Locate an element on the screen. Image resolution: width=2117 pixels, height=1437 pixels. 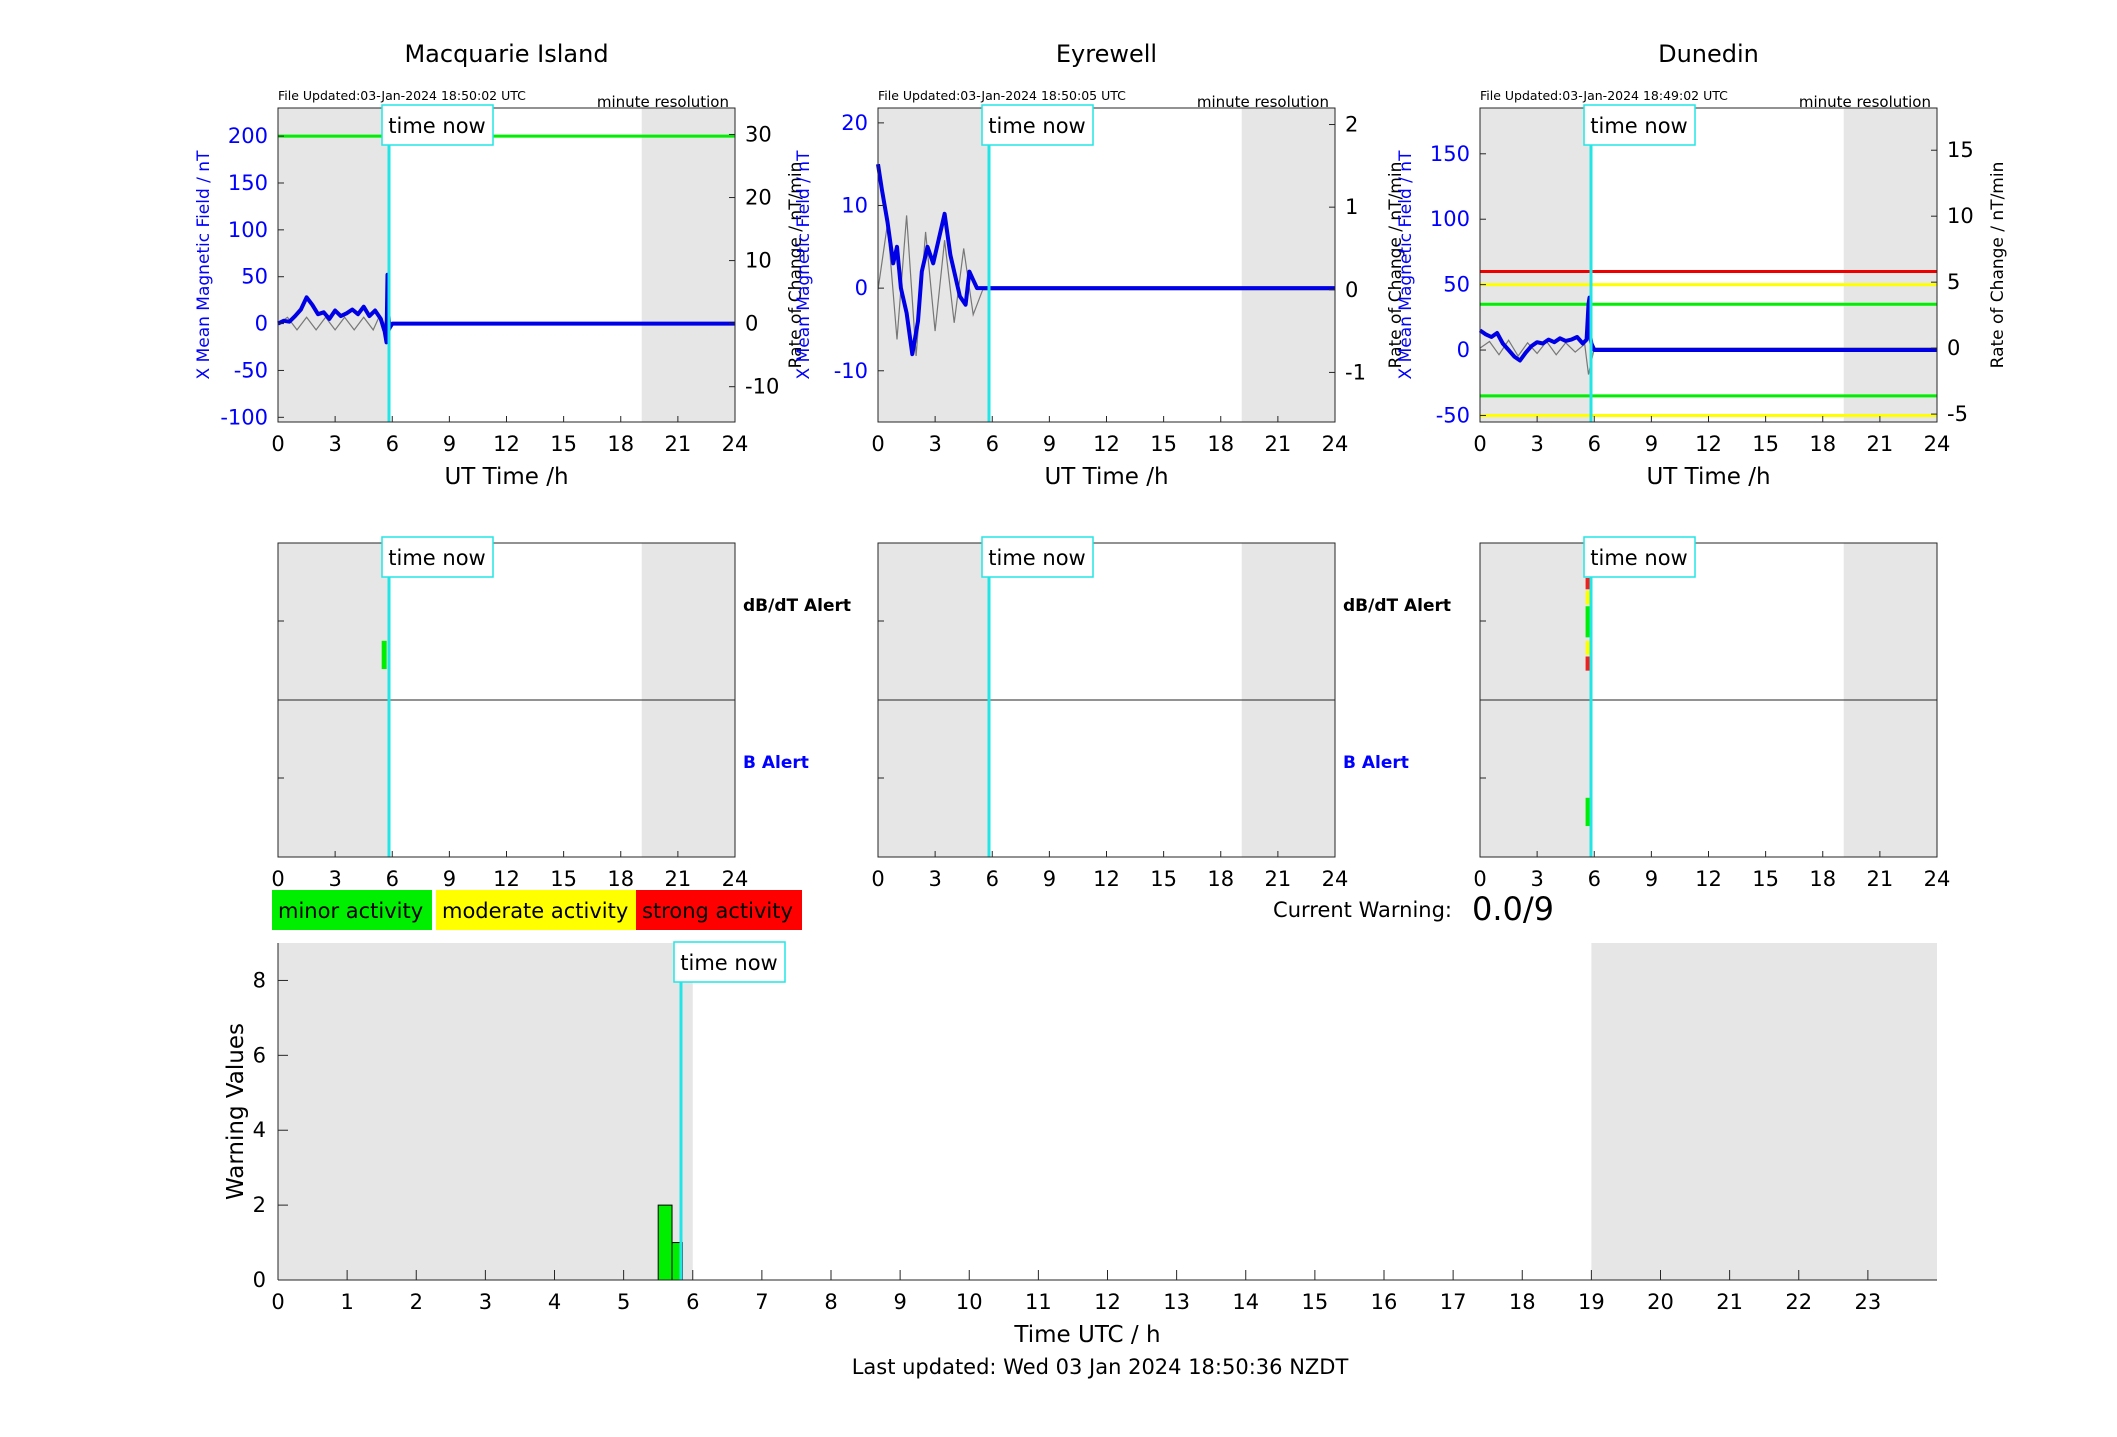
y-tick-label: 8 is located at coordinates (259, 980).